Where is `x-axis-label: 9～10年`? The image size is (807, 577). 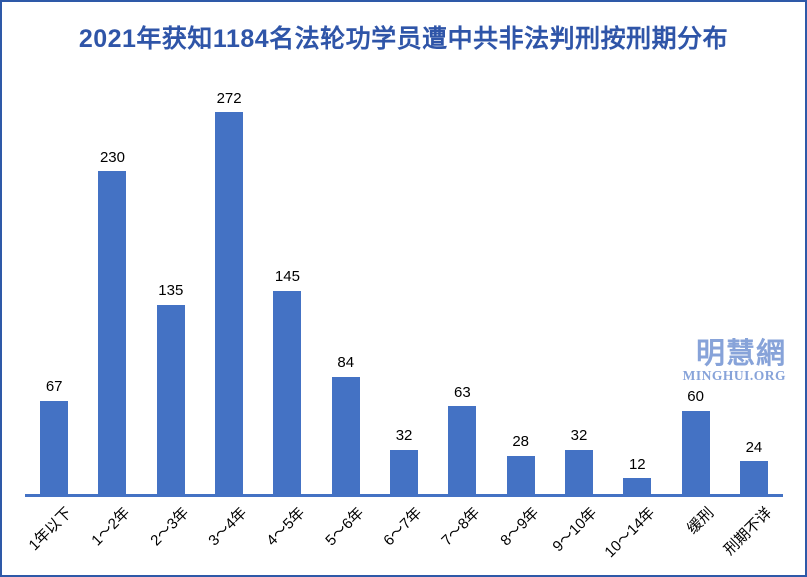 x-axis-label: 9～10年 is located at coordinates (575, 530).